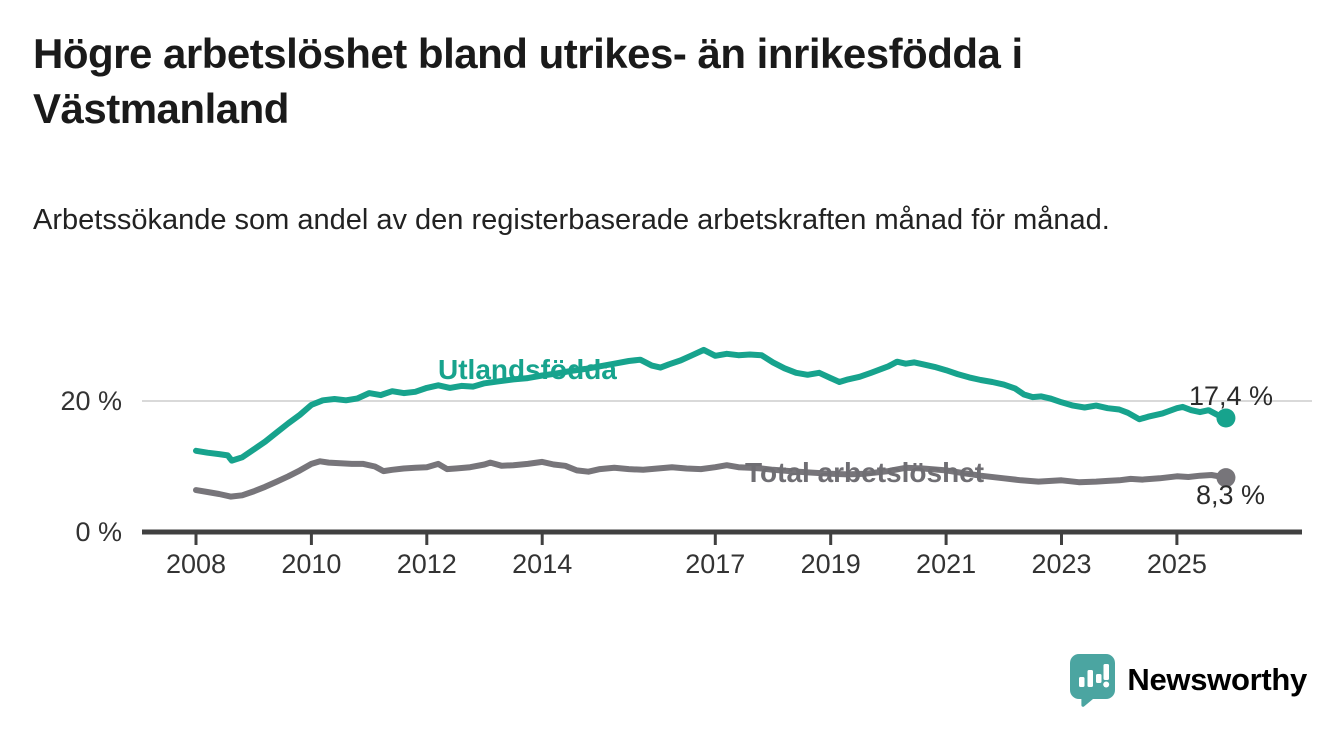 Image resolution: width=1340 pixels, height=734 pixels. I want to click on end-value-label-total: 8,3 %, so click(1230, 495).